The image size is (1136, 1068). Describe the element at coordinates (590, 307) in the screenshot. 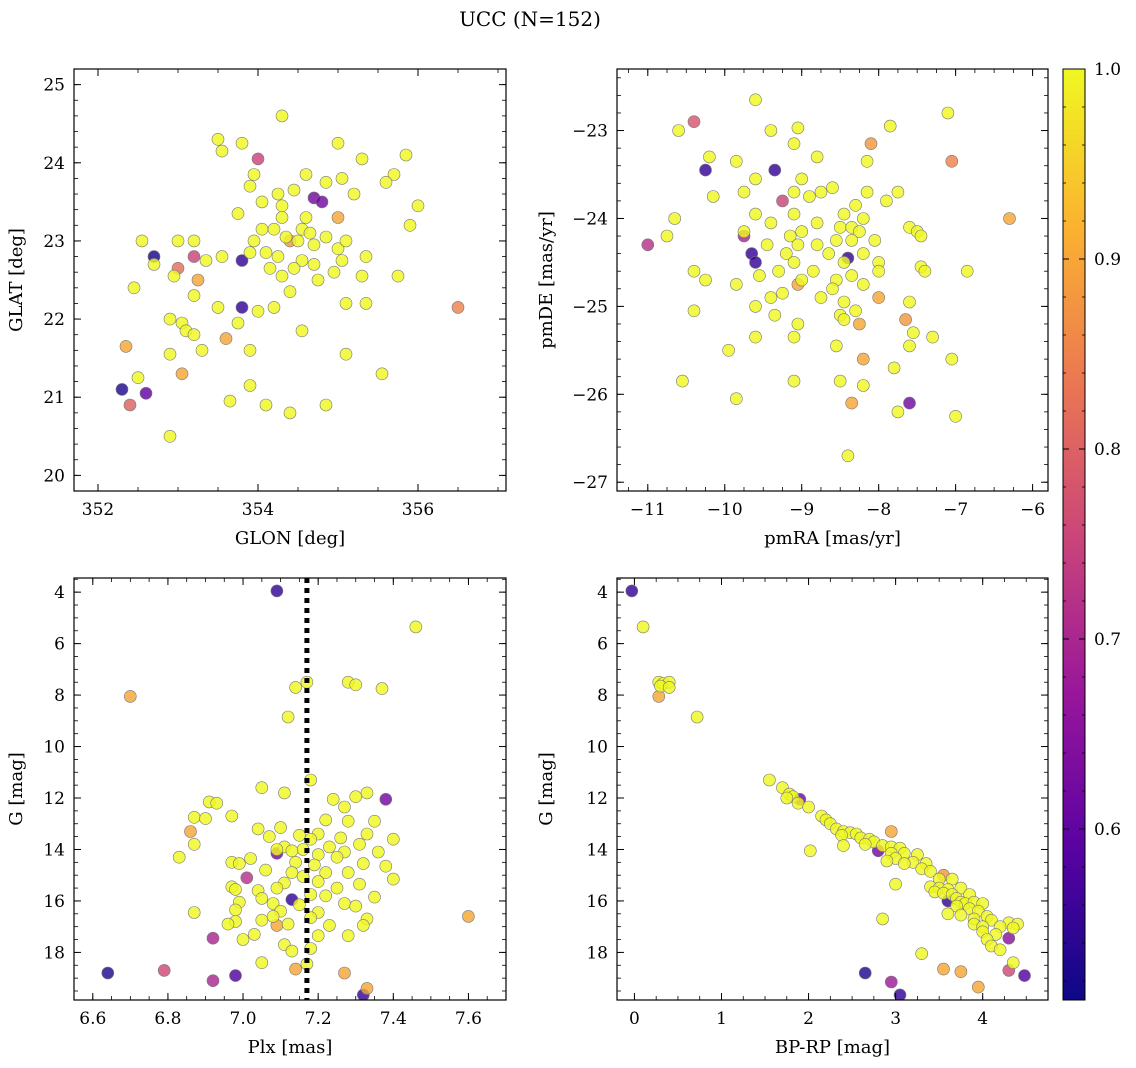

I see `y-tick-label: −25` at that location.